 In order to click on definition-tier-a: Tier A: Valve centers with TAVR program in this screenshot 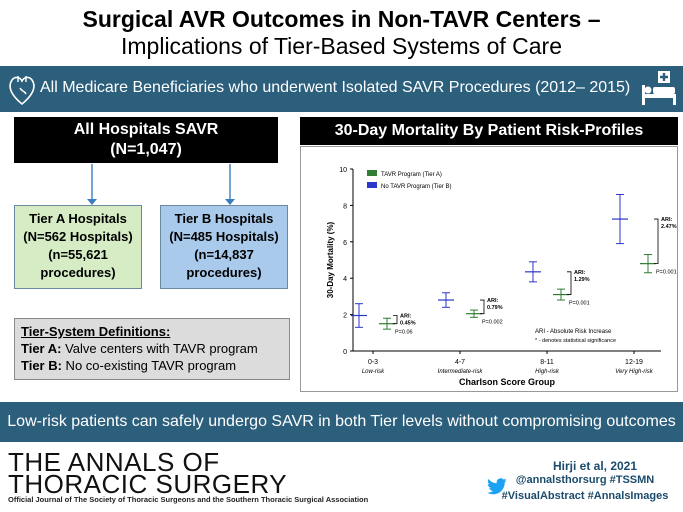, I will do `click(152, 348)`.